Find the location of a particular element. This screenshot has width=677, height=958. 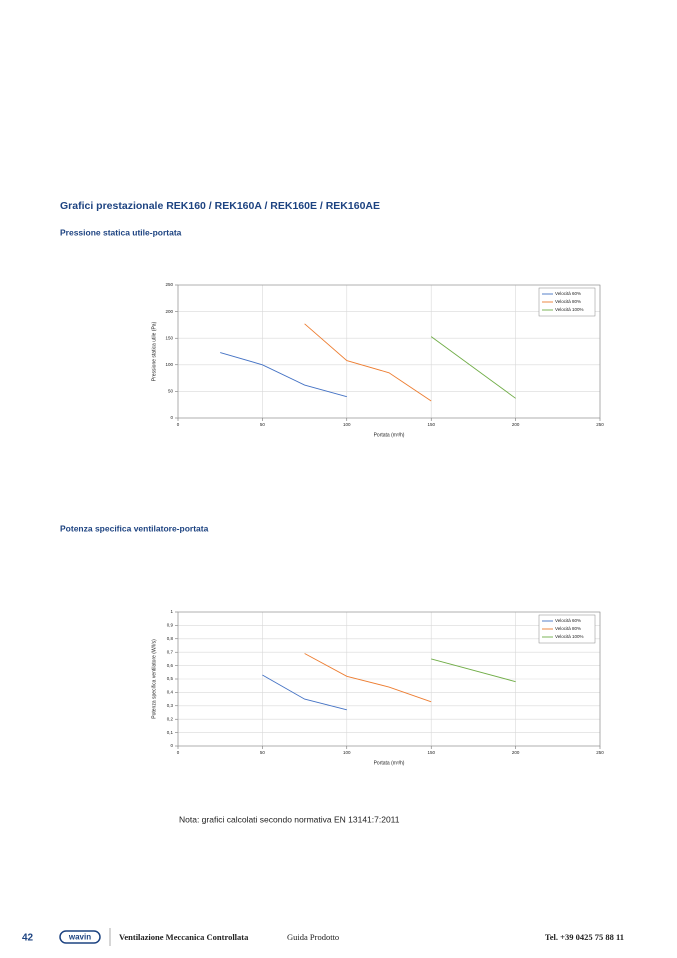

y-tick-label: 0,5 is located at coordinates (170, 678).